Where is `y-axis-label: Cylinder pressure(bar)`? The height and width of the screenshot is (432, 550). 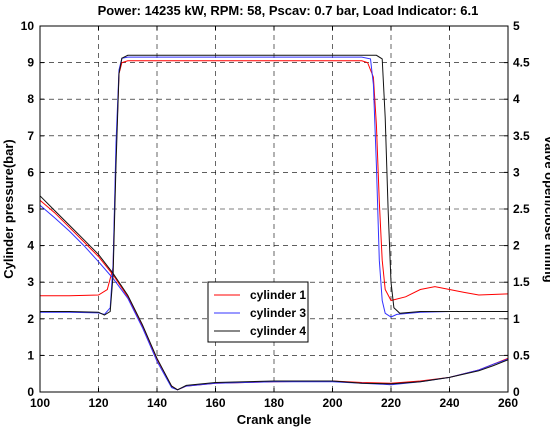
y-axis-label: Cylinder pressure(bar) is located at coordinates (8, 208).